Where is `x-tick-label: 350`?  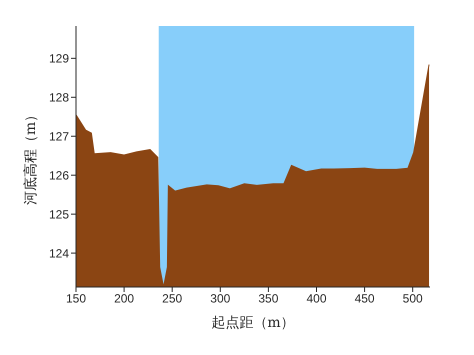 x-tick-label: 350 is located at coordinates (268, 299).